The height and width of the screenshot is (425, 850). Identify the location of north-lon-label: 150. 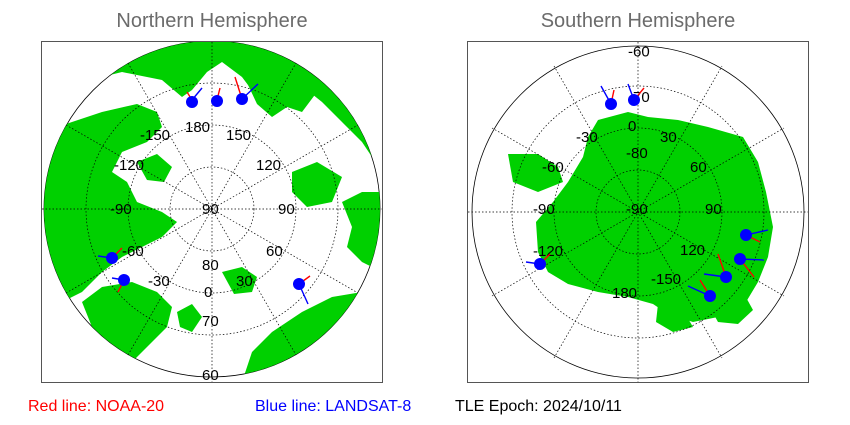
(238, 135).